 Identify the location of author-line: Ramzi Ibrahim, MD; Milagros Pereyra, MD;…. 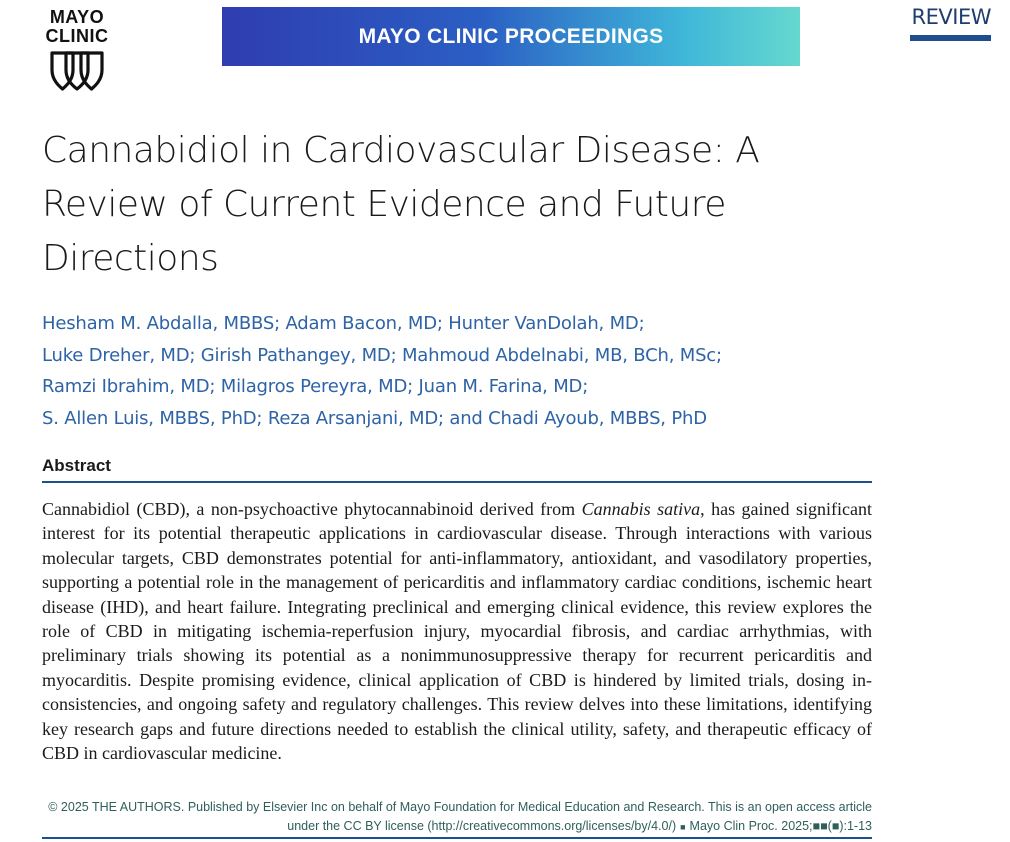
(315, 386).